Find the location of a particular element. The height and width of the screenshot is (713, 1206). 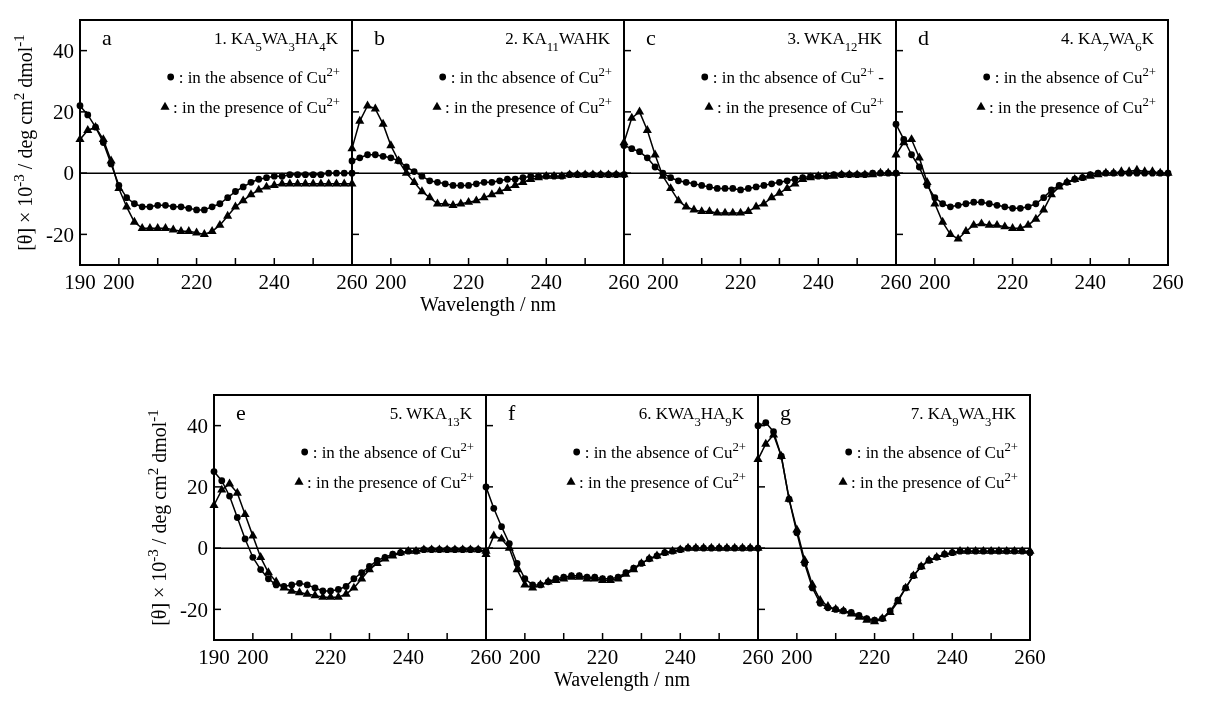

chart-title: f is located at coordinates (512, 412).